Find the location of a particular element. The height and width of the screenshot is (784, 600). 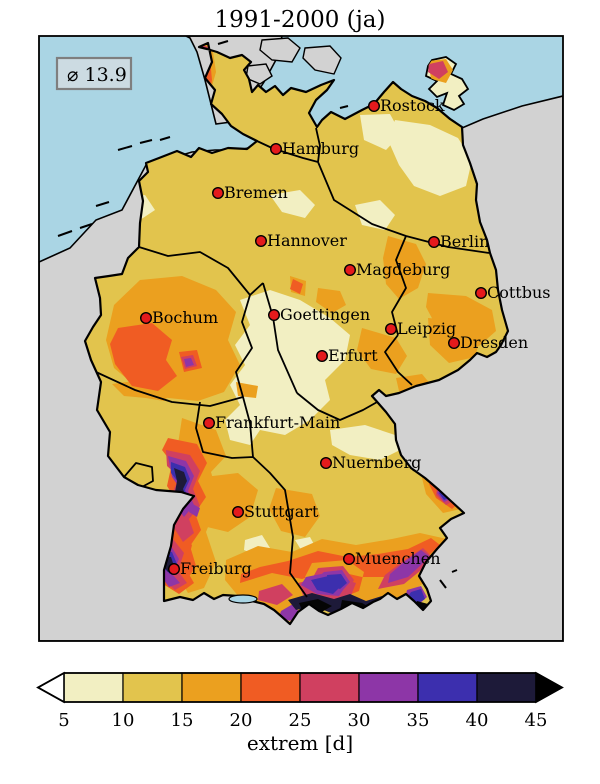

city-label-stuttgart: Stuttgart is located at coordinates (281, 511).